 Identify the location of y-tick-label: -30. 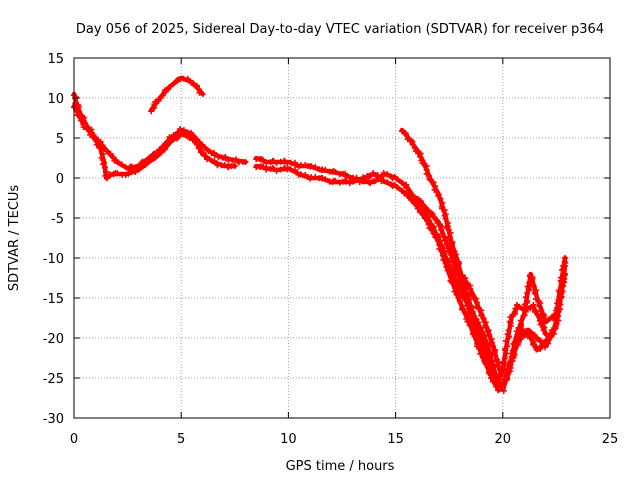
(53, 419).